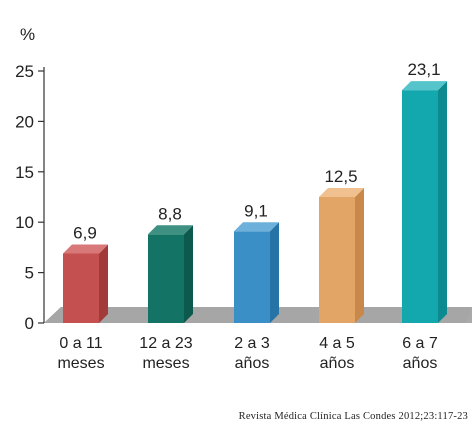 The height and width of the screenshot is (425, 474). Describe the element at coordinates (29, 273) in the screenshot. I see `y-tick-label: 5` at that location.